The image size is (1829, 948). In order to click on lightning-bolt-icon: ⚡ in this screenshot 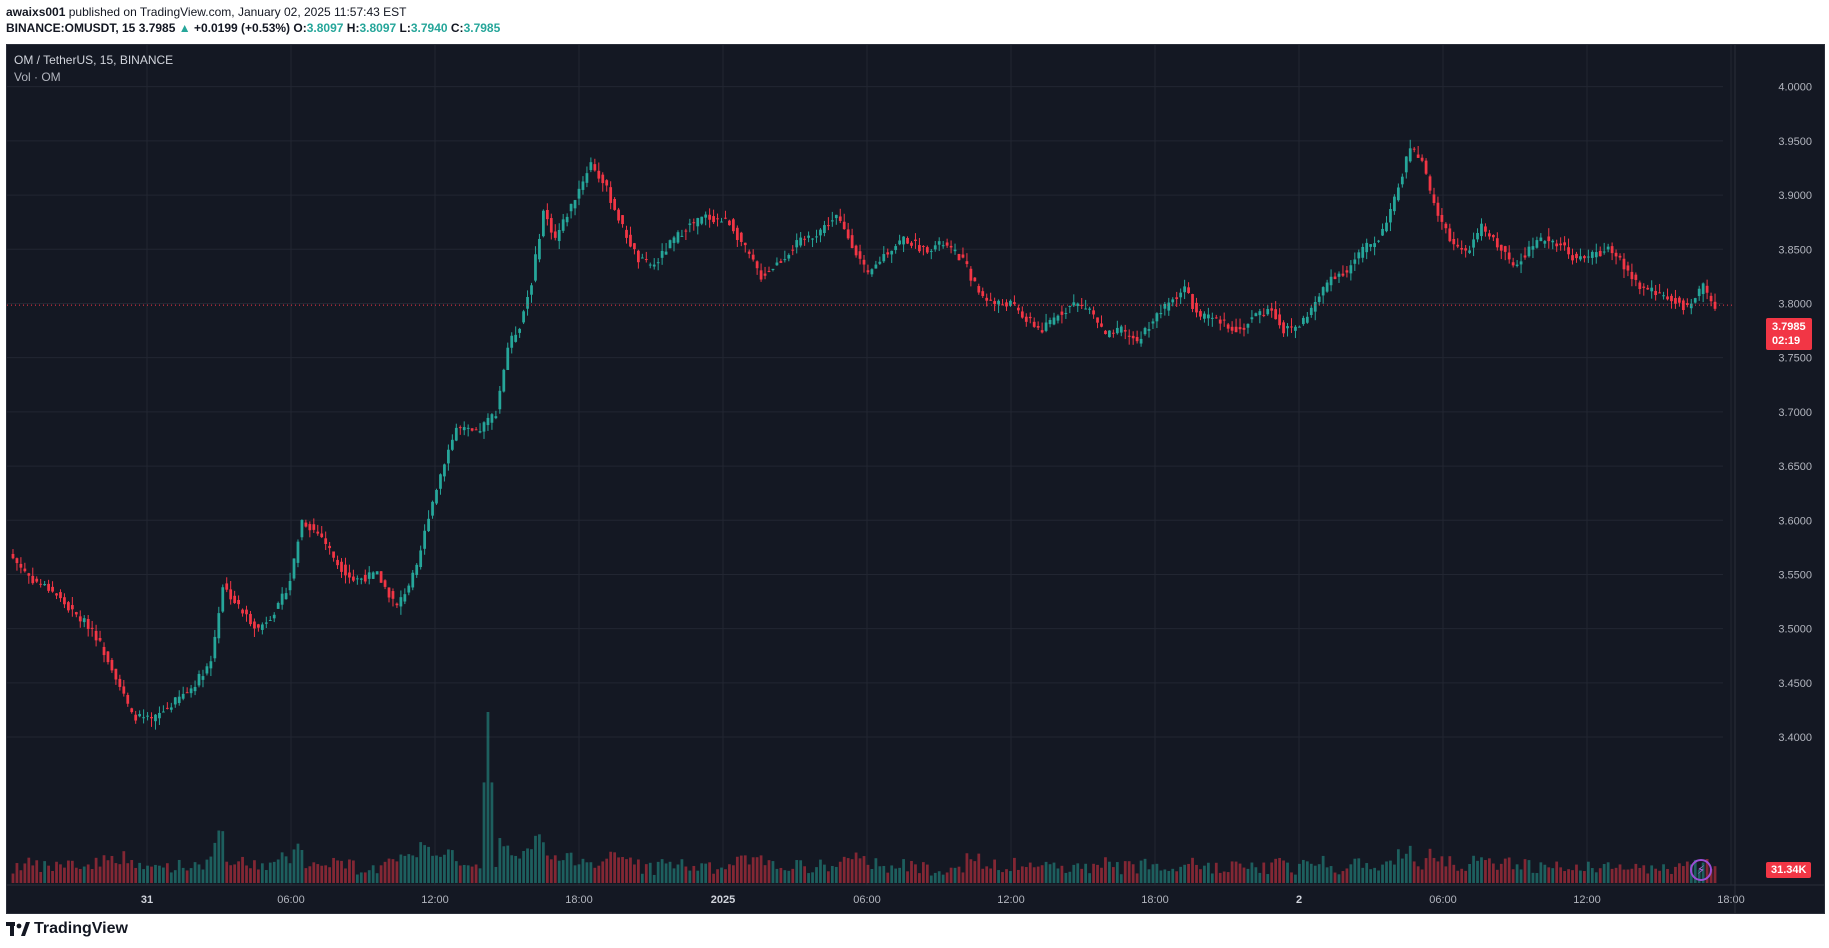, I will do `click(1701, 870)`.